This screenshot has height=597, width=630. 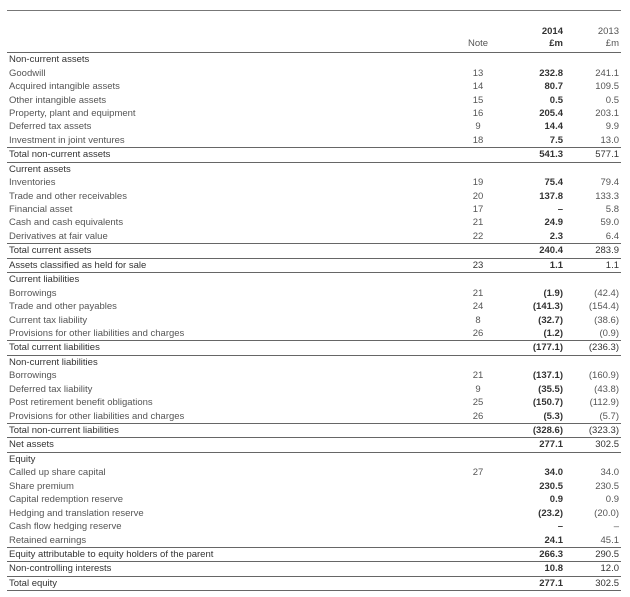 I want to click on table-row: Borrowings 21 (1.9) (42.4), so click(x=314, y=292).